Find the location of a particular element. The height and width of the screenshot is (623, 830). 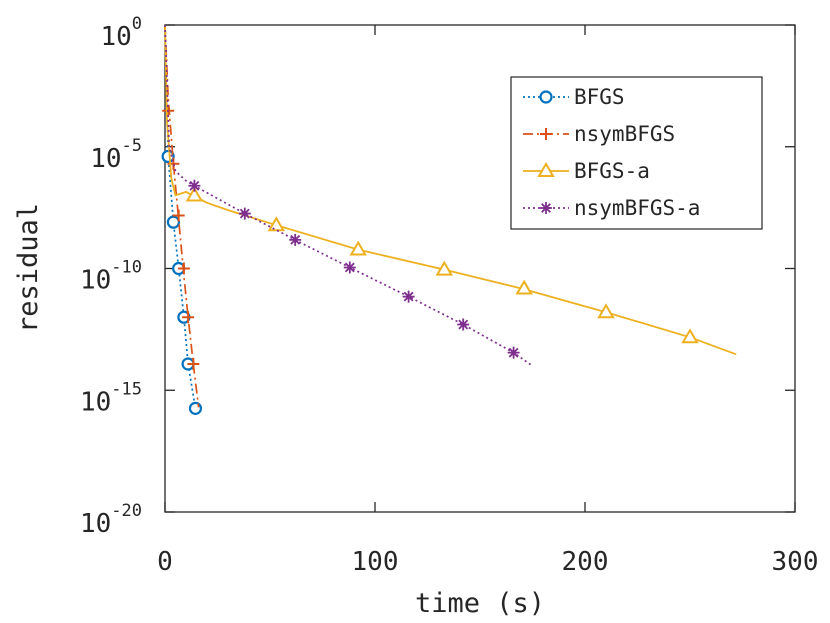

y-tick-label: 10⁰ is located at coordinates (121, 33).